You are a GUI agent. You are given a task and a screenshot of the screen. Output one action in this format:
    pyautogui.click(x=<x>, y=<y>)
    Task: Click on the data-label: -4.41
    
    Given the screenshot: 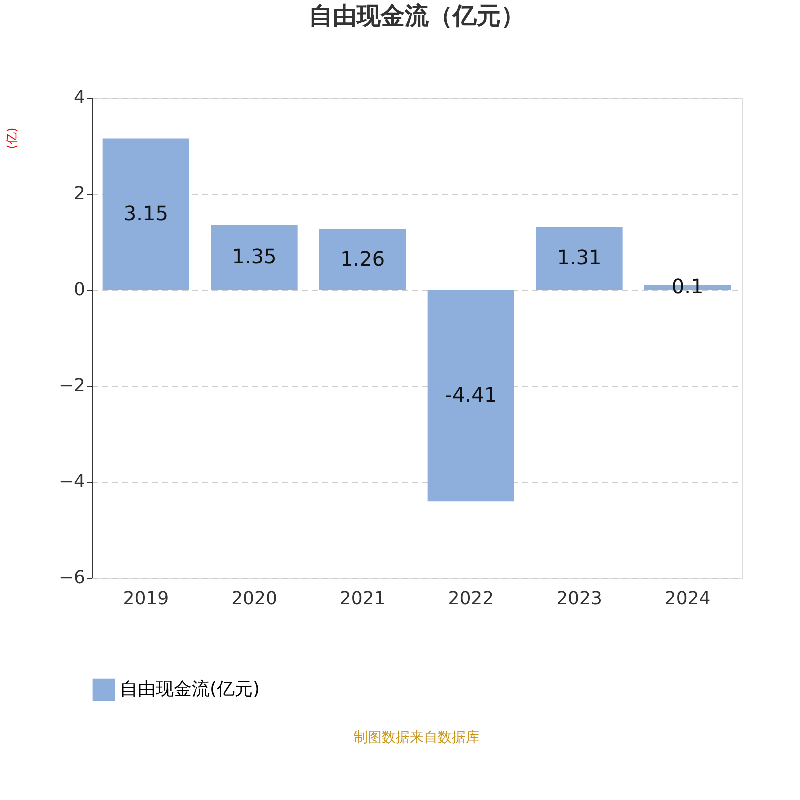 What is the action you would take?
    pyautogui.click(x=471, y=394)
    